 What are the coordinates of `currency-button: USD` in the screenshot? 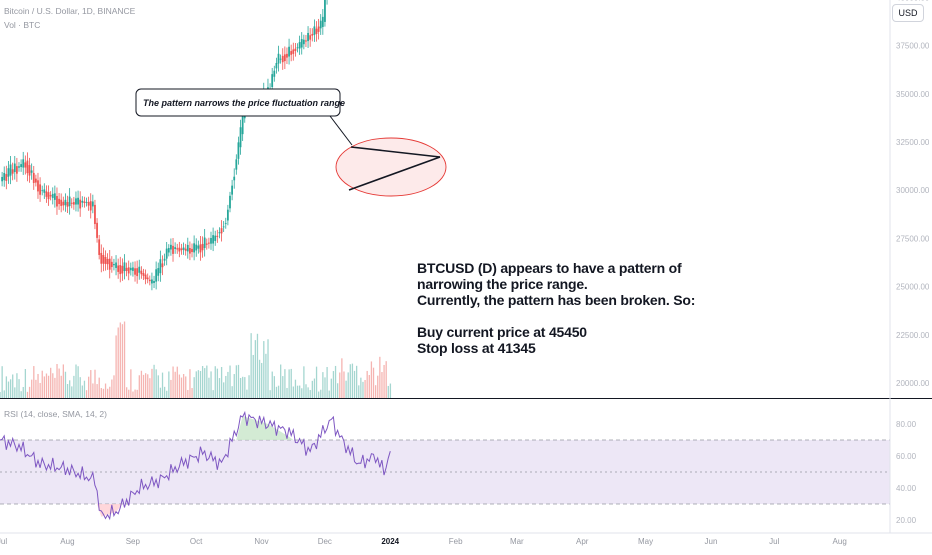 It's located at (908, 13).